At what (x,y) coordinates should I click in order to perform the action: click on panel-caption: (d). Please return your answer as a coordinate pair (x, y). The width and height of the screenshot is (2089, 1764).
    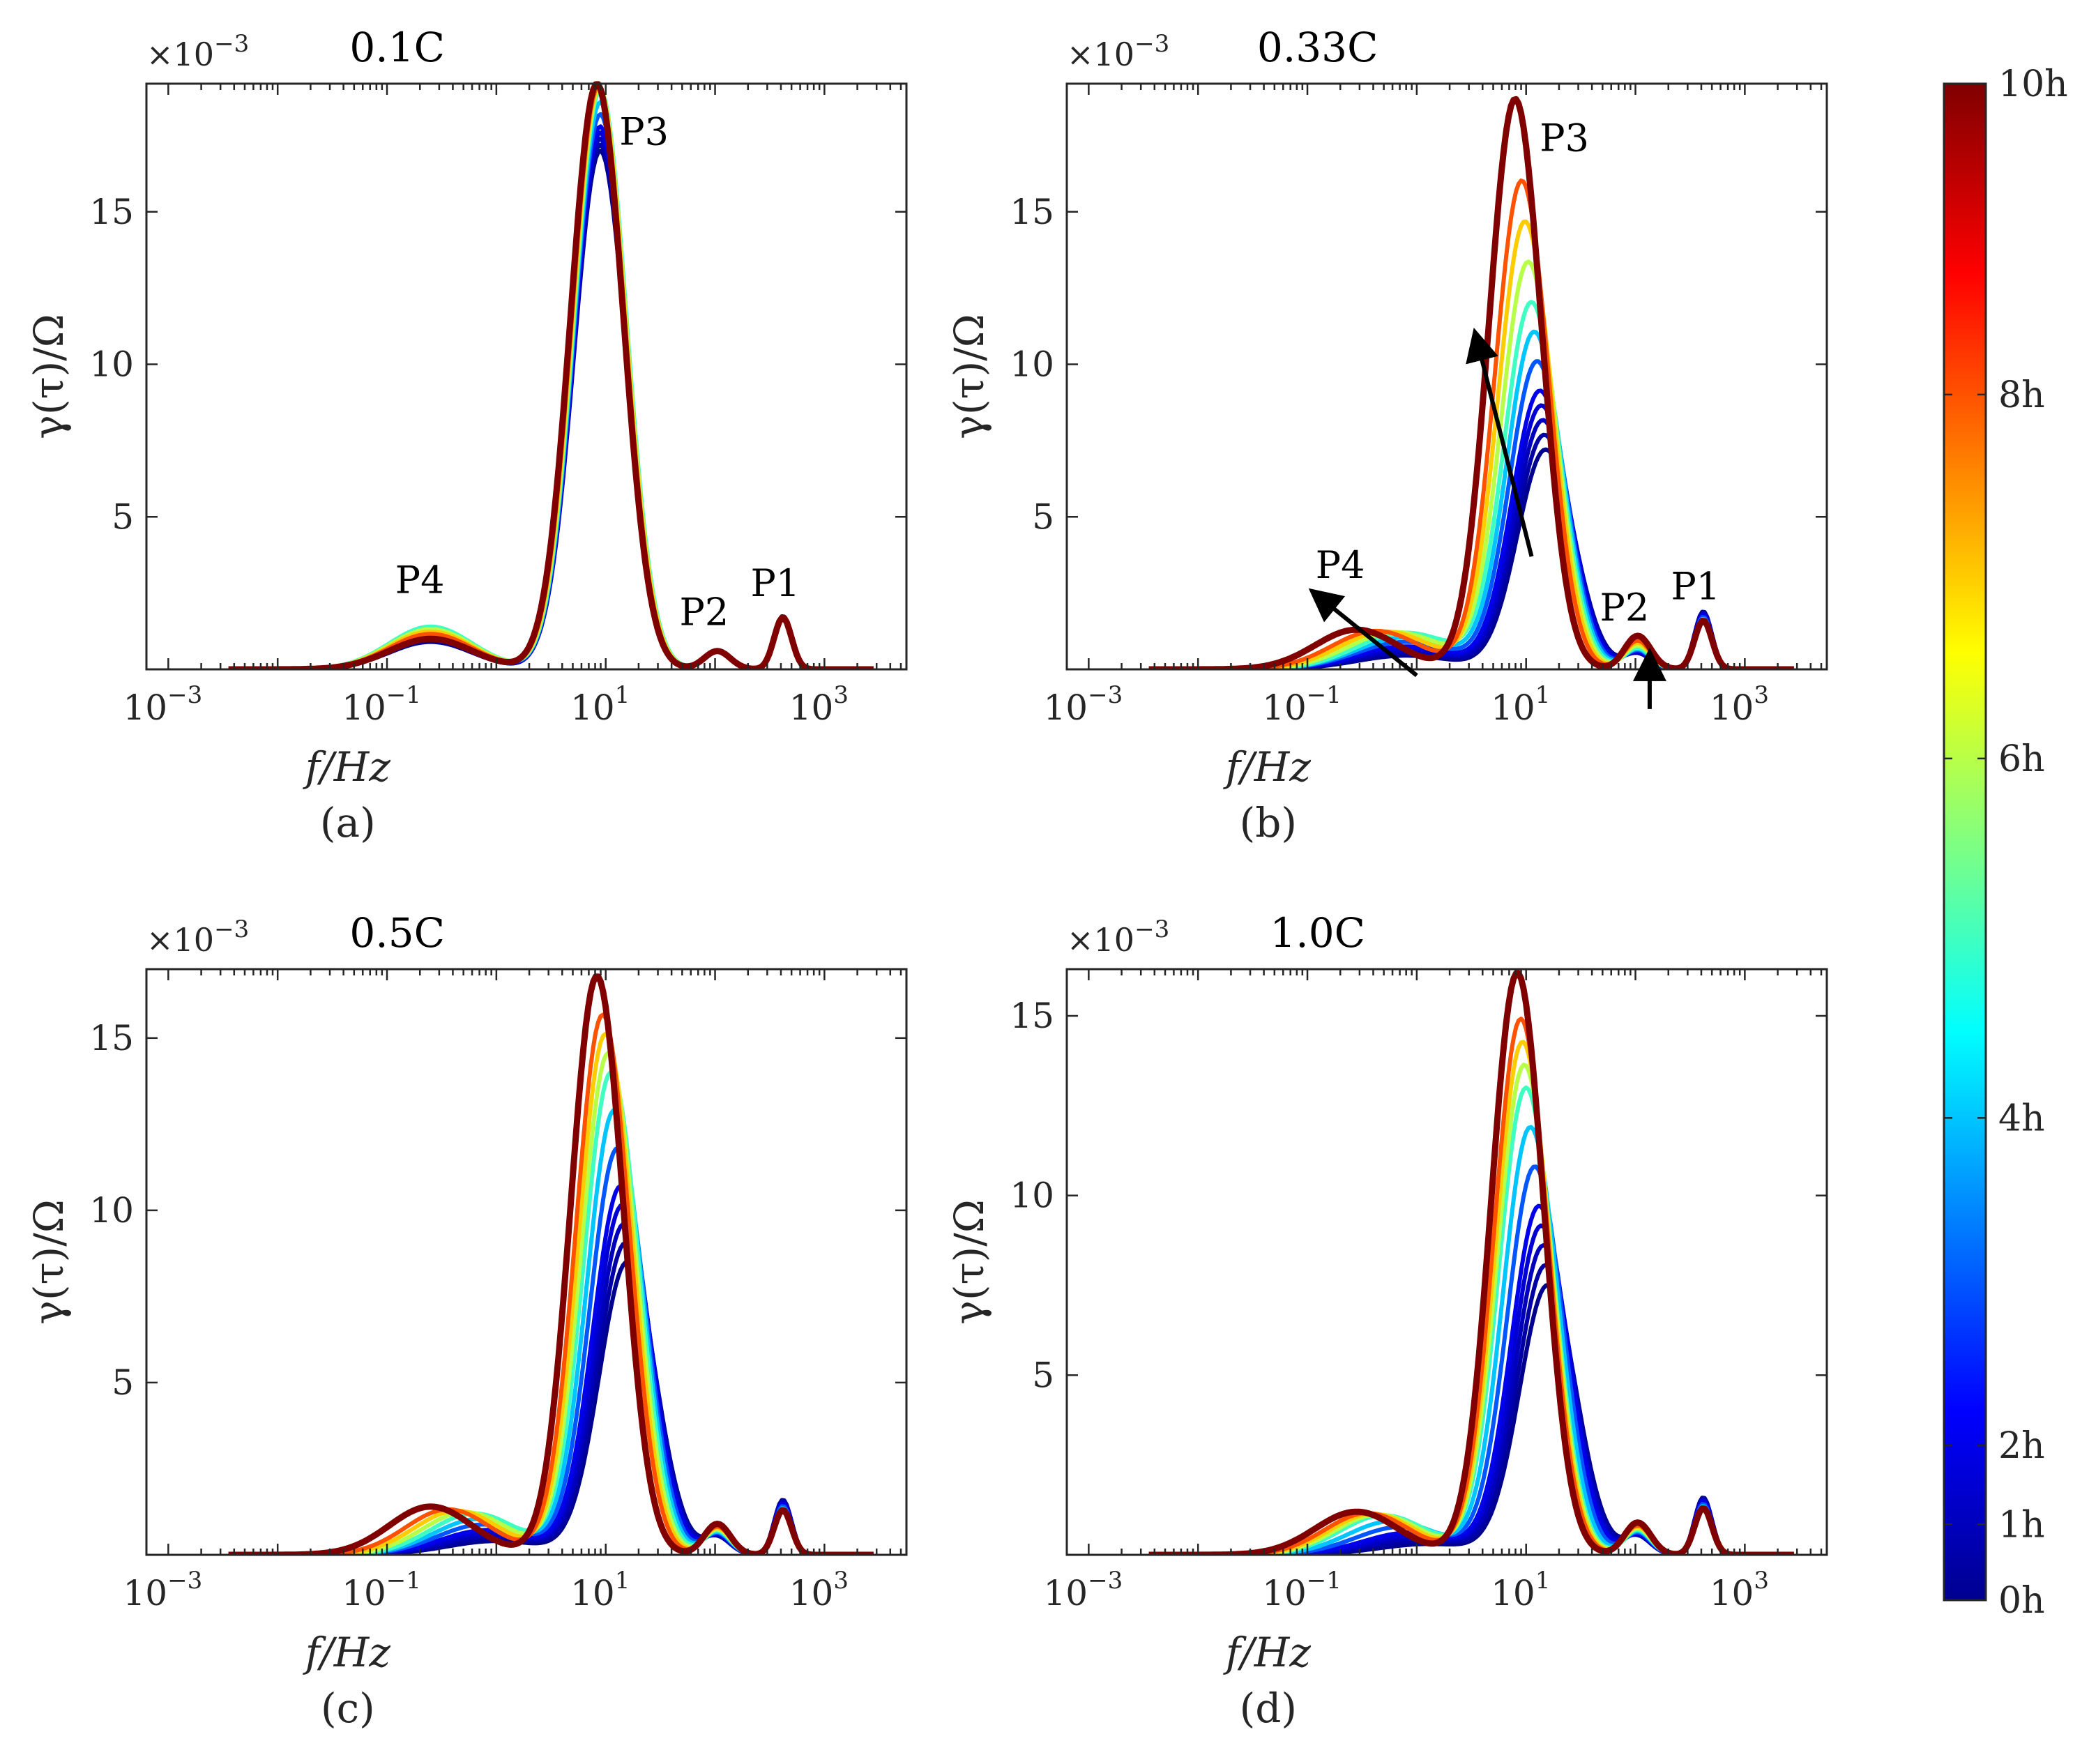
    Looking at the image, I should click on (1268, 1708).